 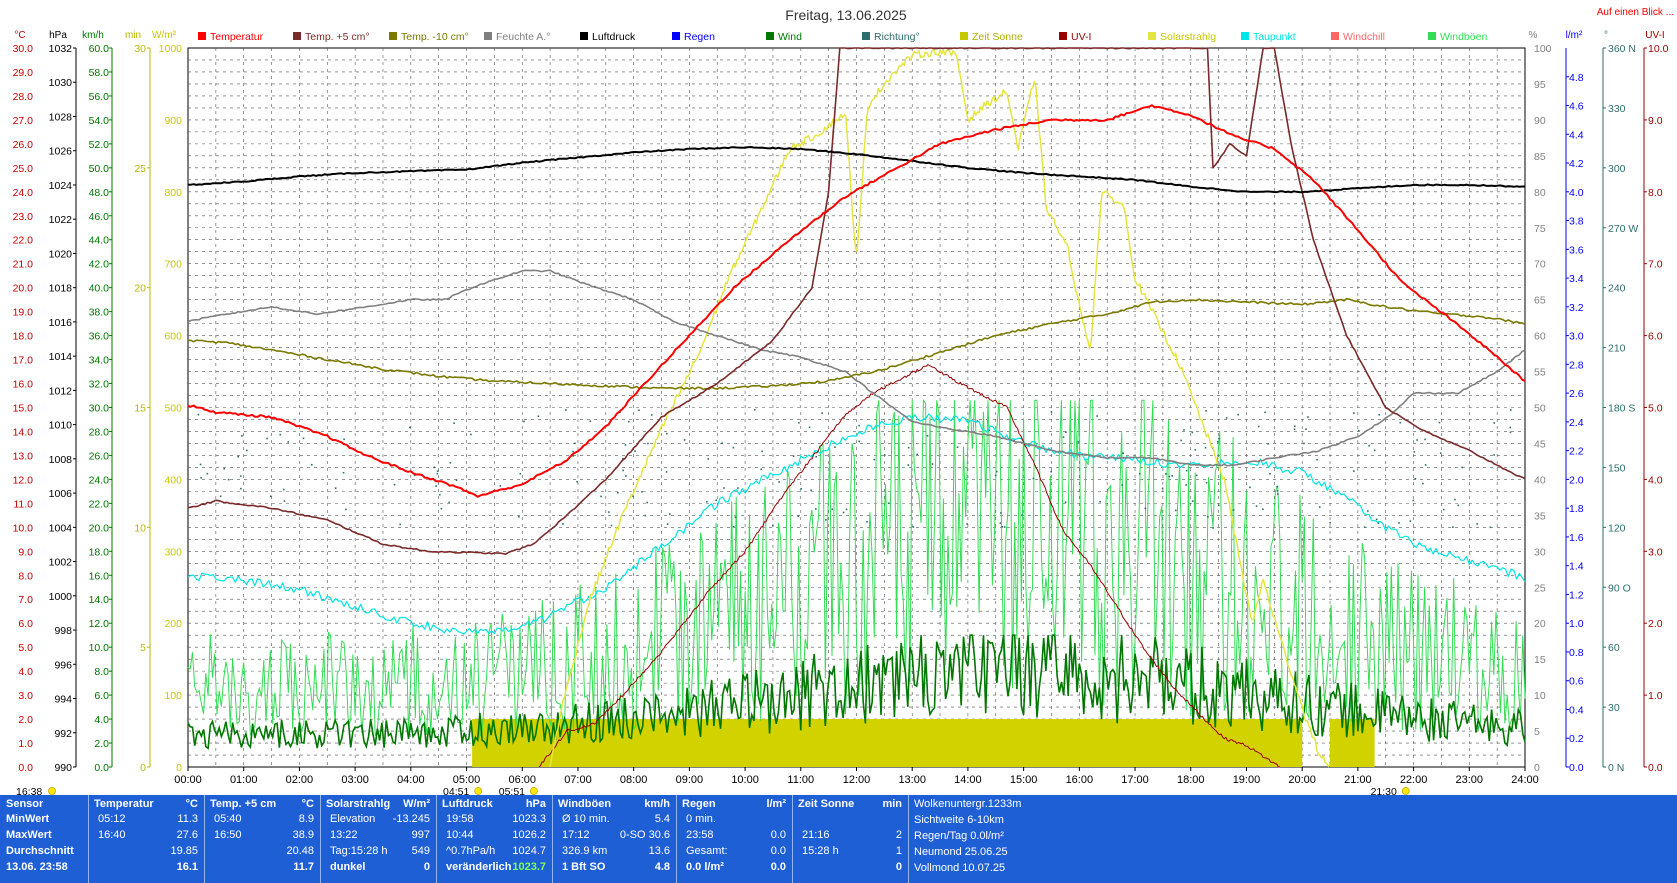 What do you see at coordinates (420, 835) in the screenshot?
I see `stats-value: 997` at bounding box center [420, 835].